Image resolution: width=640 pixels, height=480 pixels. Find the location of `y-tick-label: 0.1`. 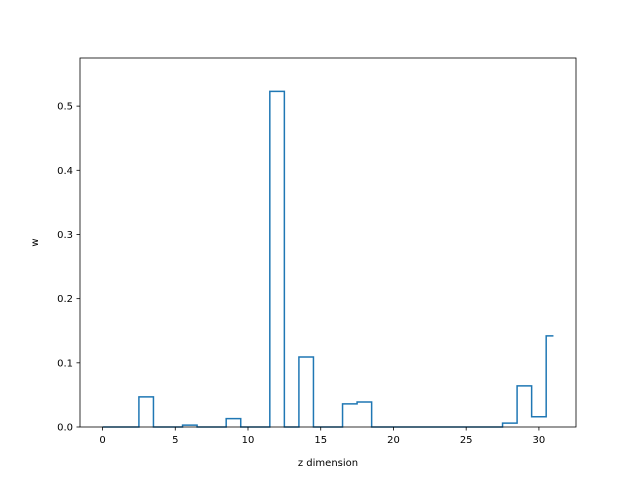

y-tick-label: 0.1 is located at coordinates (65, 363).